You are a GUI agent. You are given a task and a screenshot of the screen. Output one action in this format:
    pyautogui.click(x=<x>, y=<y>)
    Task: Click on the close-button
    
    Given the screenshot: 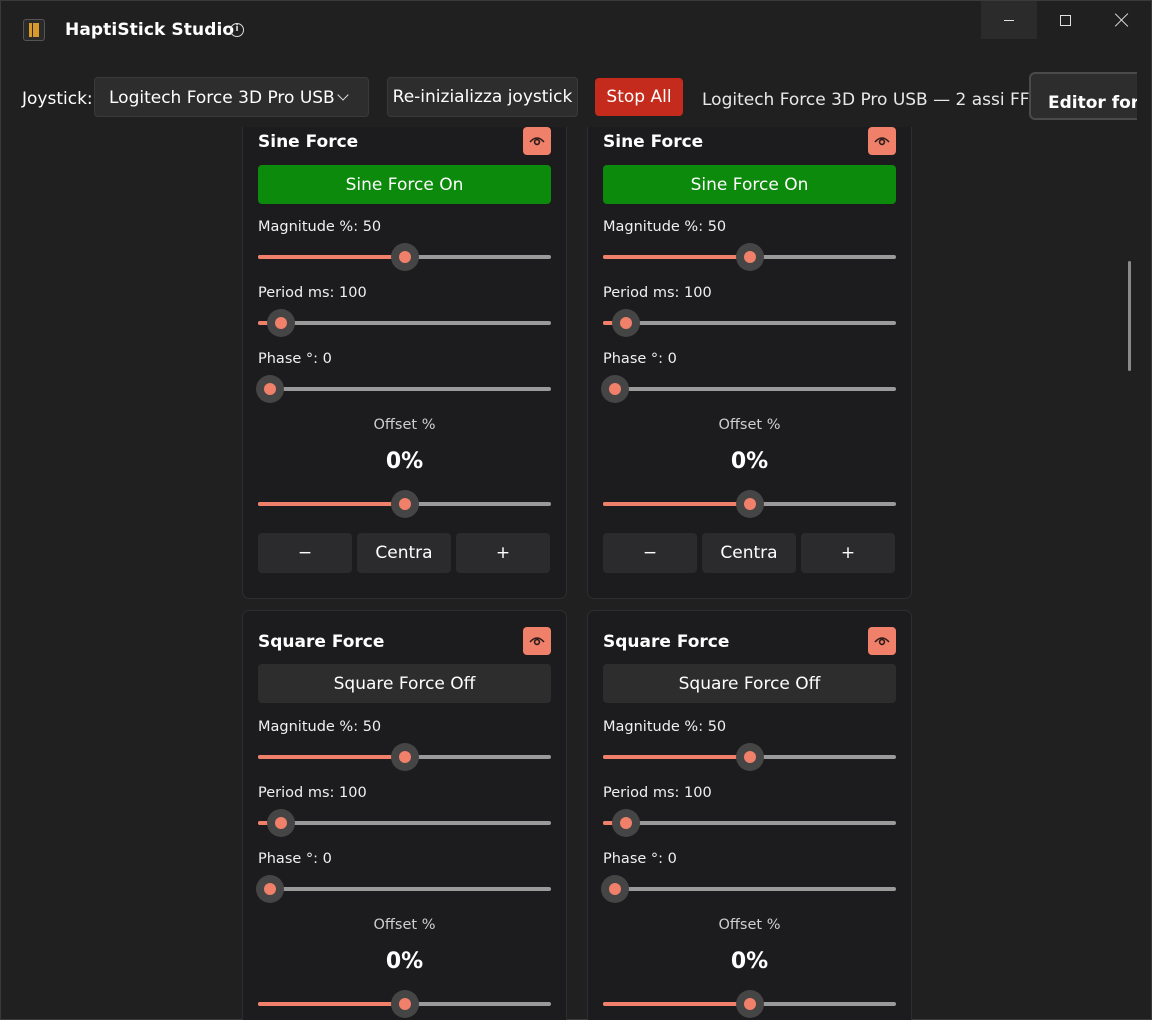 What is the action you would take?
    pyautogui.click(x=1121, y=20)
    